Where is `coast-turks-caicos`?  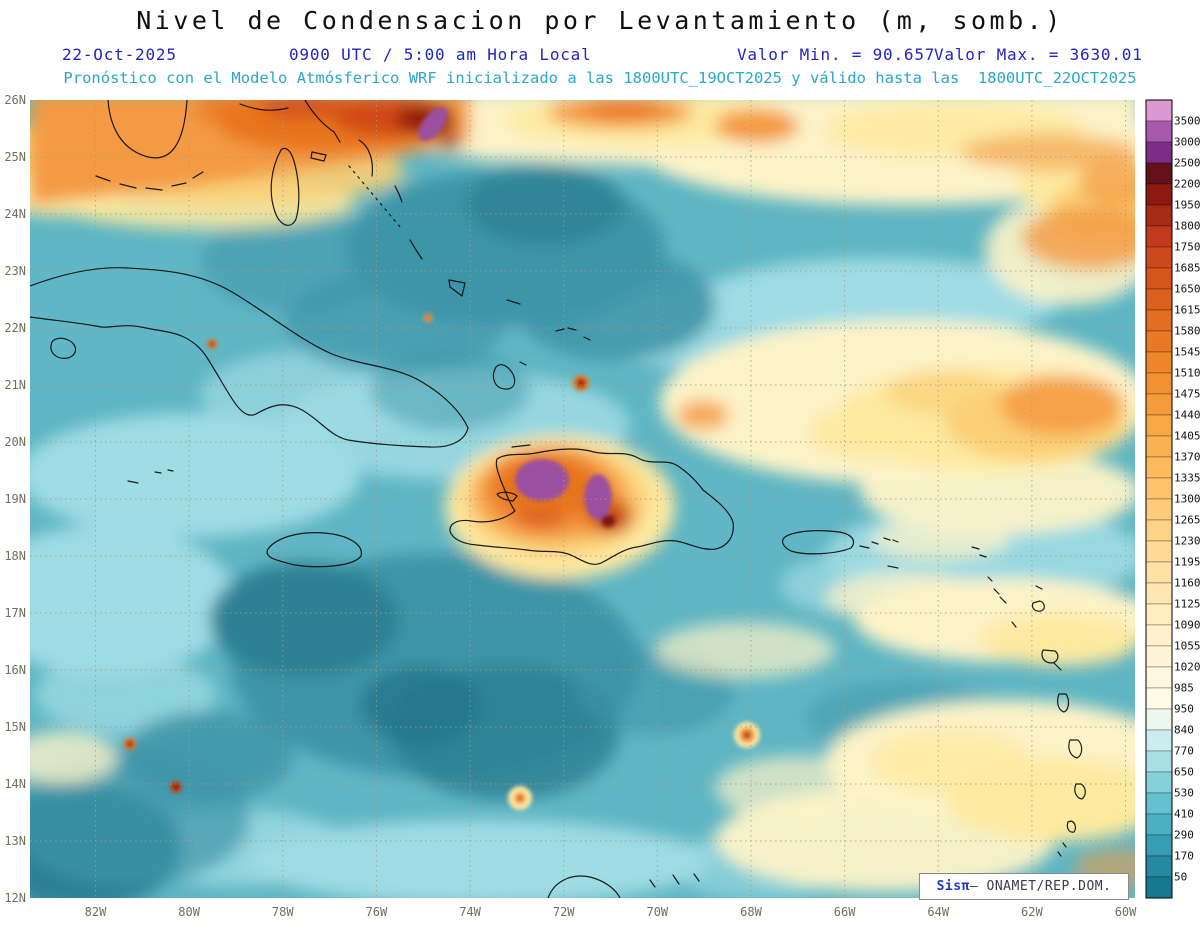 coast-turks-caicos is located at coordinates (573, 334).